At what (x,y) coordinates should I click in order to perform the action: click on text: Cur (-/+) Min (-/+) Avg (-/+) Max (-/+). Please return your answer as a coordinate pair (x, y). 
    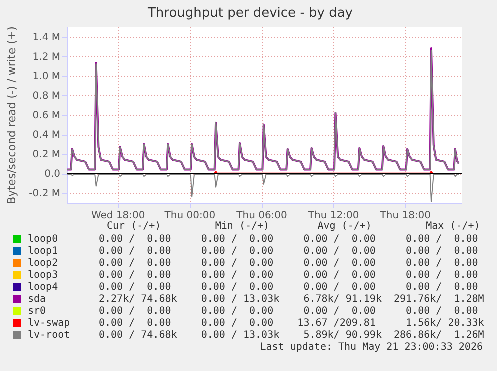
    Looking at the image, I should click on (293, 227).